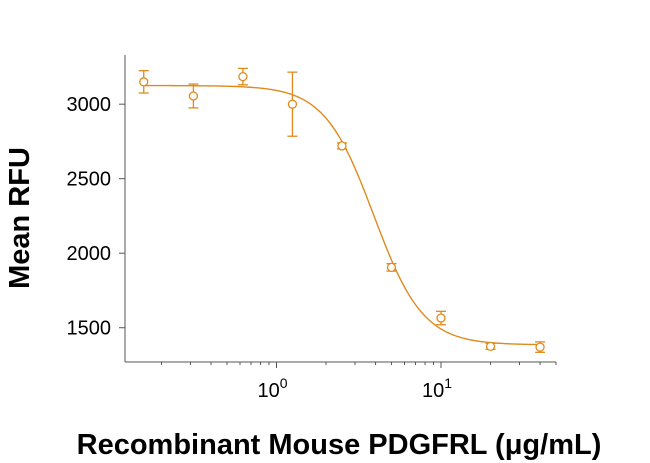 The height and width of the screenshot is (463, 650). What do you see at coordinates (89, 329) in the screenshot?
I see `y-tick-label: 1500` at bounding box center [89, 329].